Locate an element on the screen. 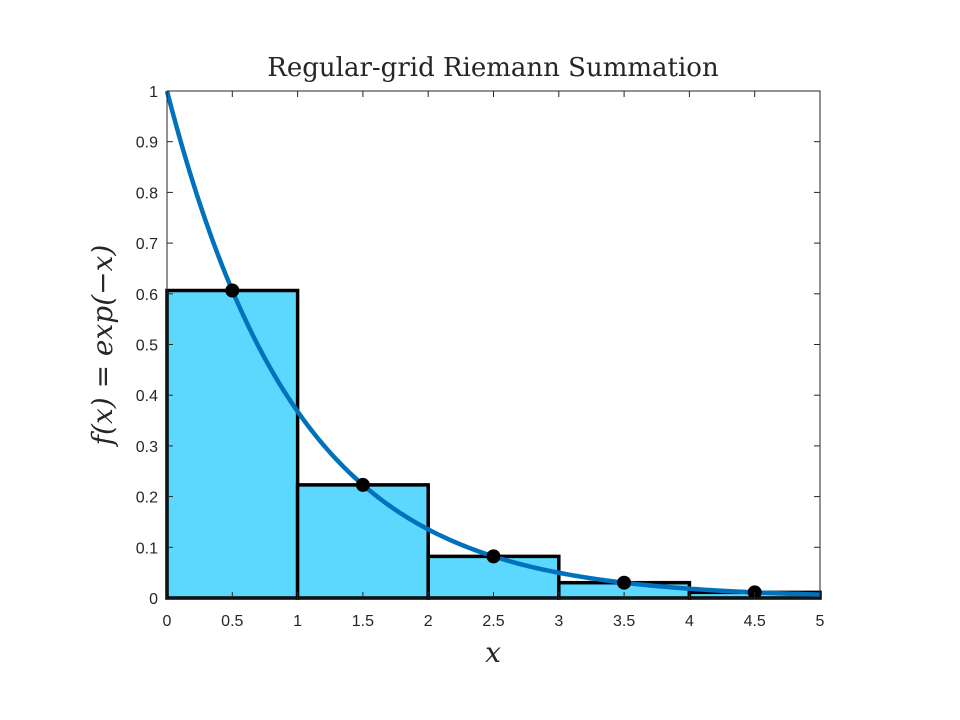 This screenshot has width=960, height=720. y-tick-label: 0.2 is located at coordinates (147, 498).